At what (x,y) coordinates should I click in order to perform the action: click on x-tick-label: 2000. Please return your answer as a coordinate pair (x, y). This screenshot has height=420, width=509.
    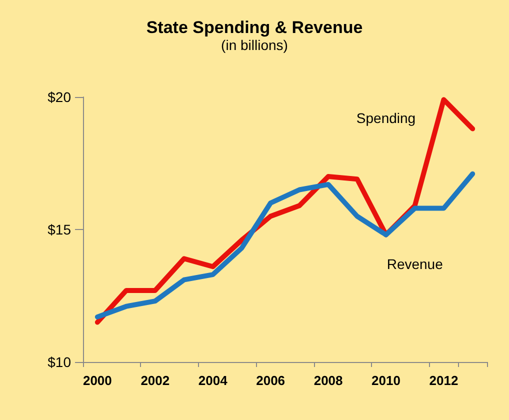
    Looking at the image, I should click on (97, 380).